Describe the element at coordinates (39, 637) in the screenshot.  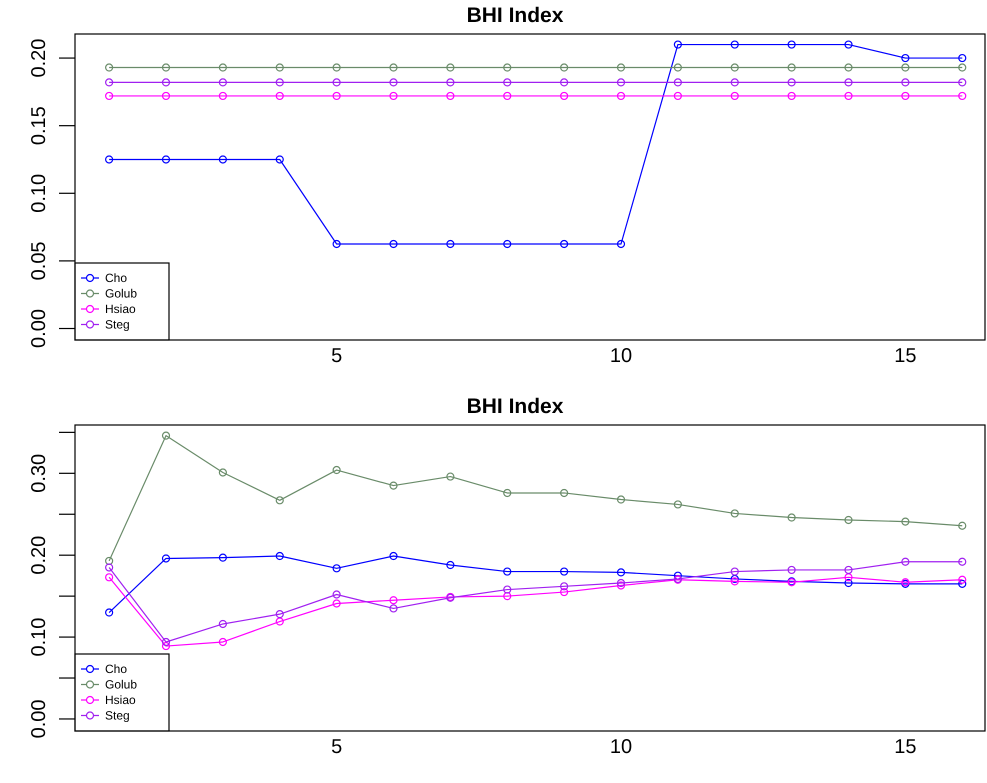
I see `y-tick-label: 0.10` at that location.